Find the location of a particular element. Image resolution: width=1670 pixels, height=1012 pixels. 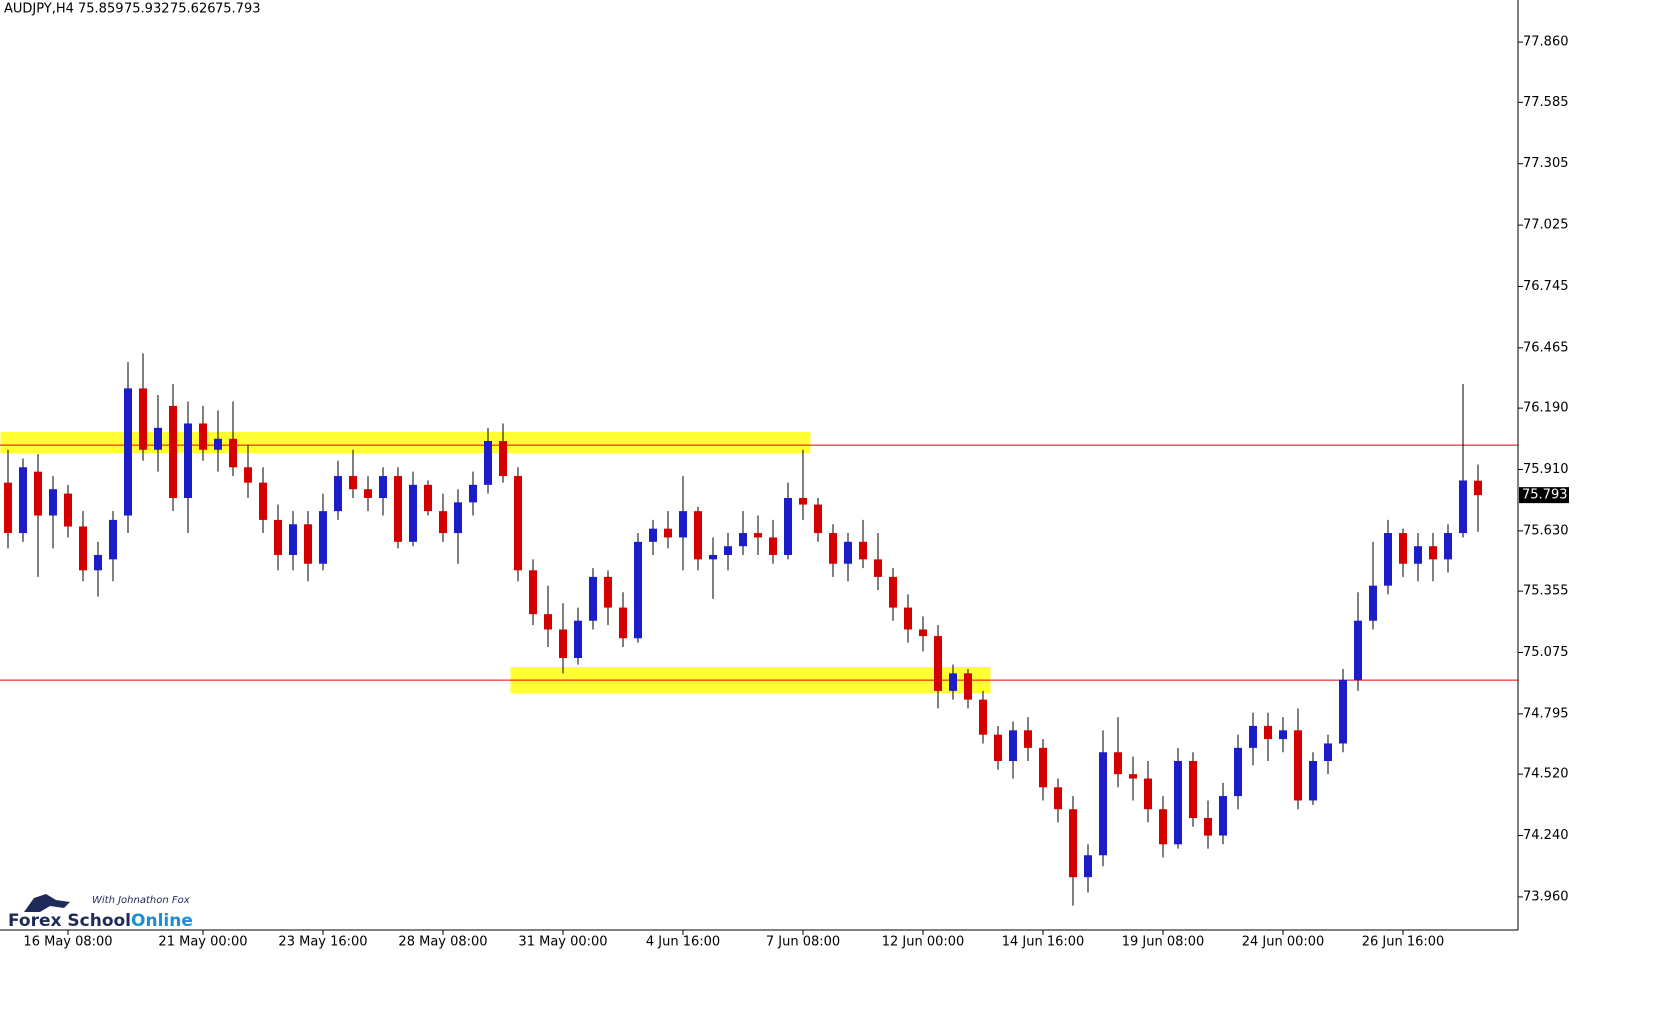

x-tick-label: 21 May 00:00 is located at coordinates (202, 942).